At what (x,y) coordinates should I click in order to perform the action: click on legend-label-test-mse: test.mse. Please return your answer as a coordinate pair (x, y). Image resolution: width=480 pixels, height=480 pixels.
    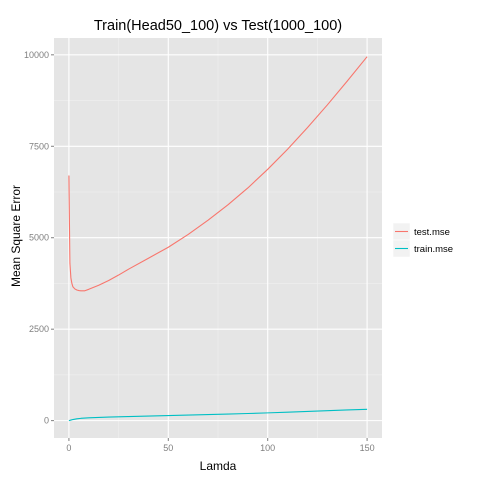
    Looking at the image, I should click on (432, 232).